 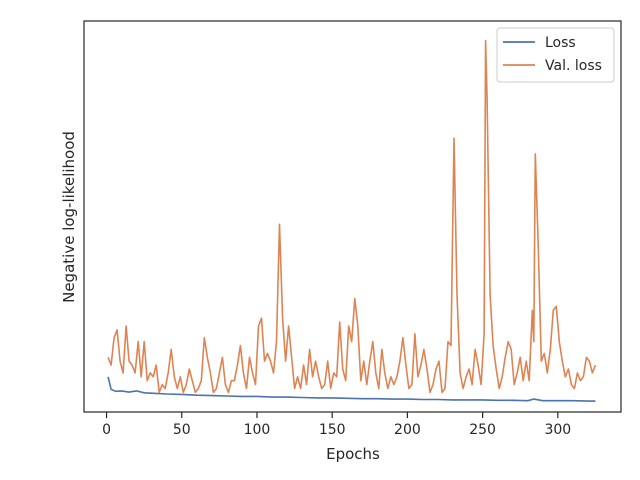 What do you see at coordinates (182, 430) in the screenshot?
I see `x-tick-label: 50` at bounding box center [182, 430].